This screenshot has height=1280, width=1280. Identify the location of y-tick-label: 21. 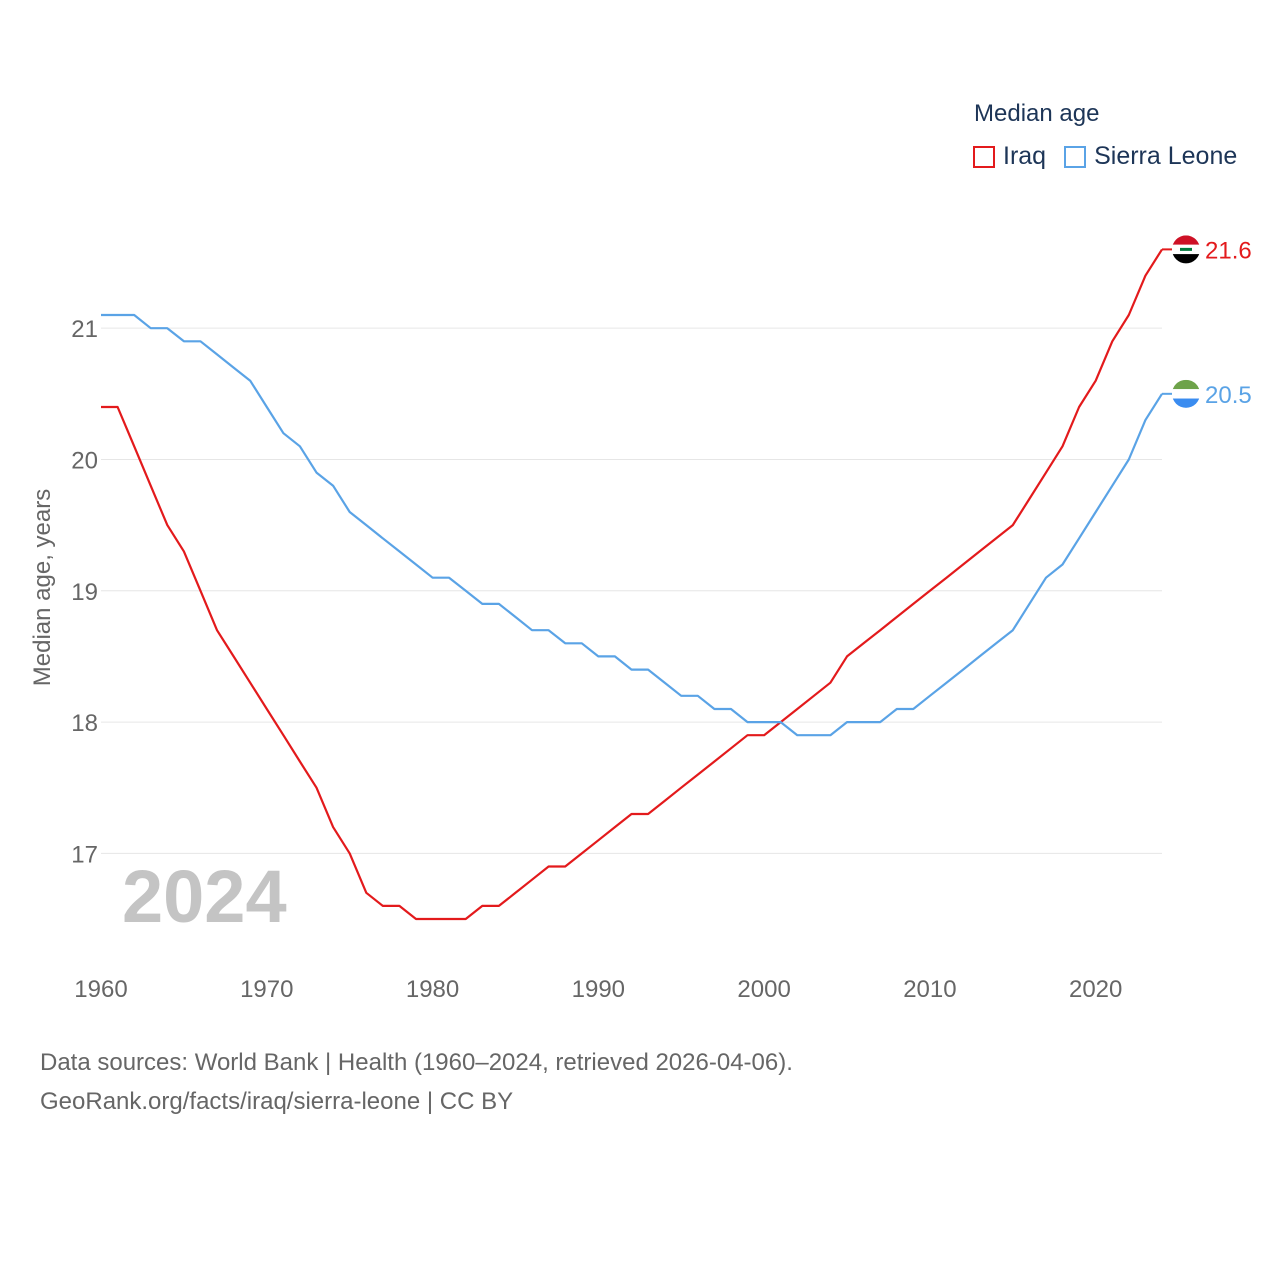
(84, 329).